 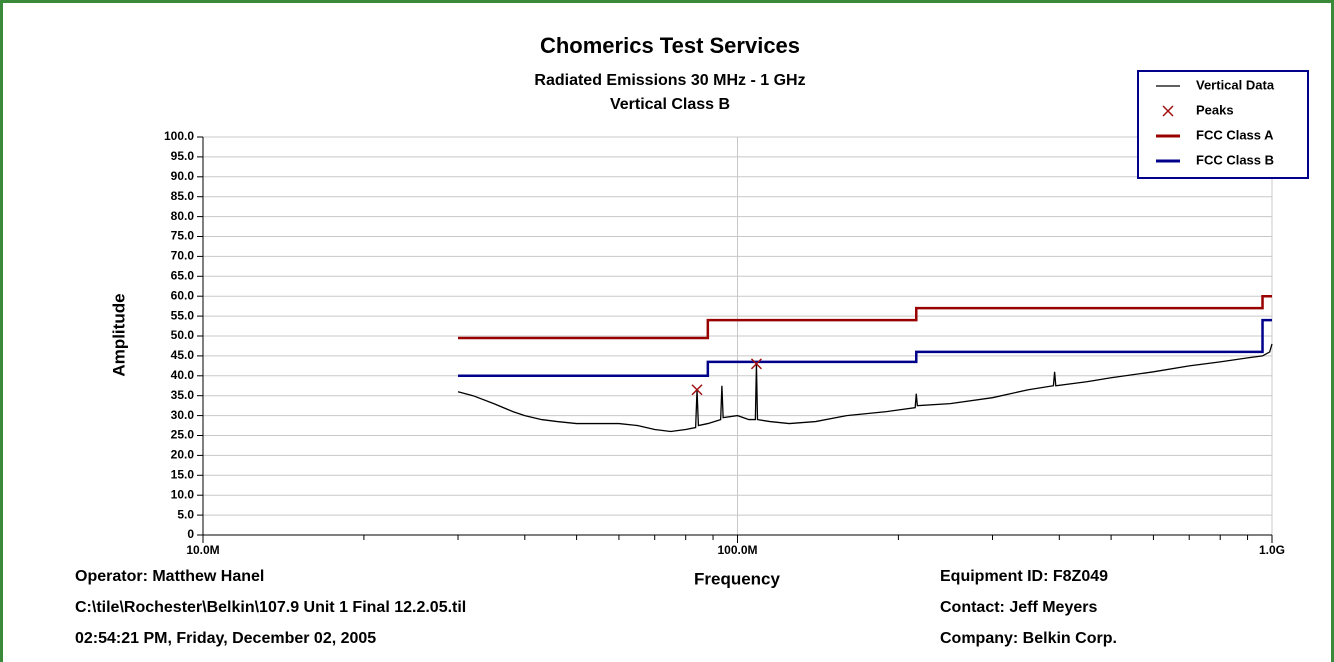 What do you see at coordinates (183, 315) in the screenshot?
I see `y-tick-label: 55.0` at bounding box center [183, 315].